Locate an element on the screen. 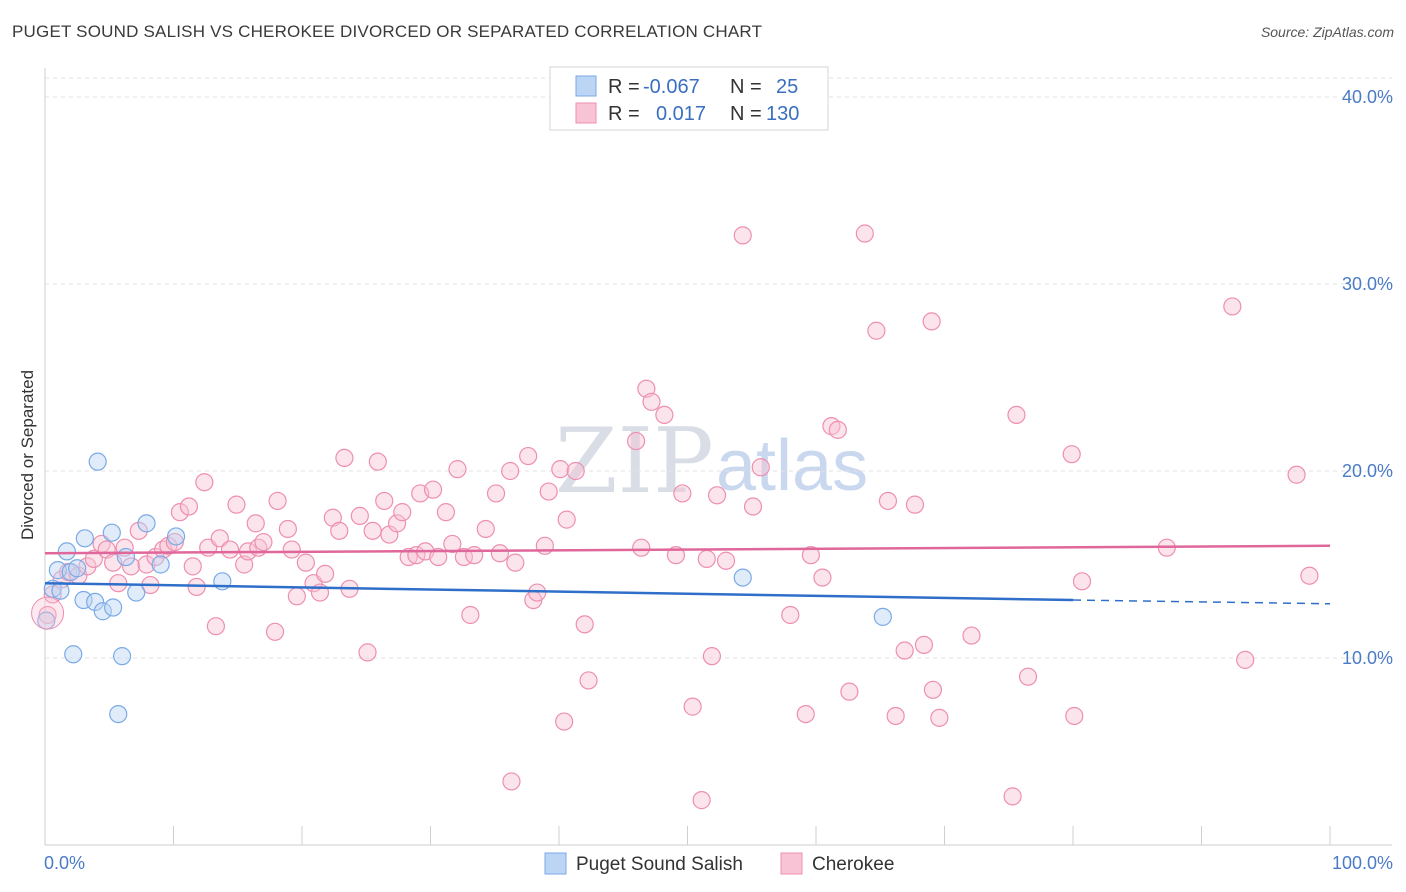 The width and height of the screenshot is (1406, 892). x-tick-label-max: 100.0% is located at coordinates (1362, 863).